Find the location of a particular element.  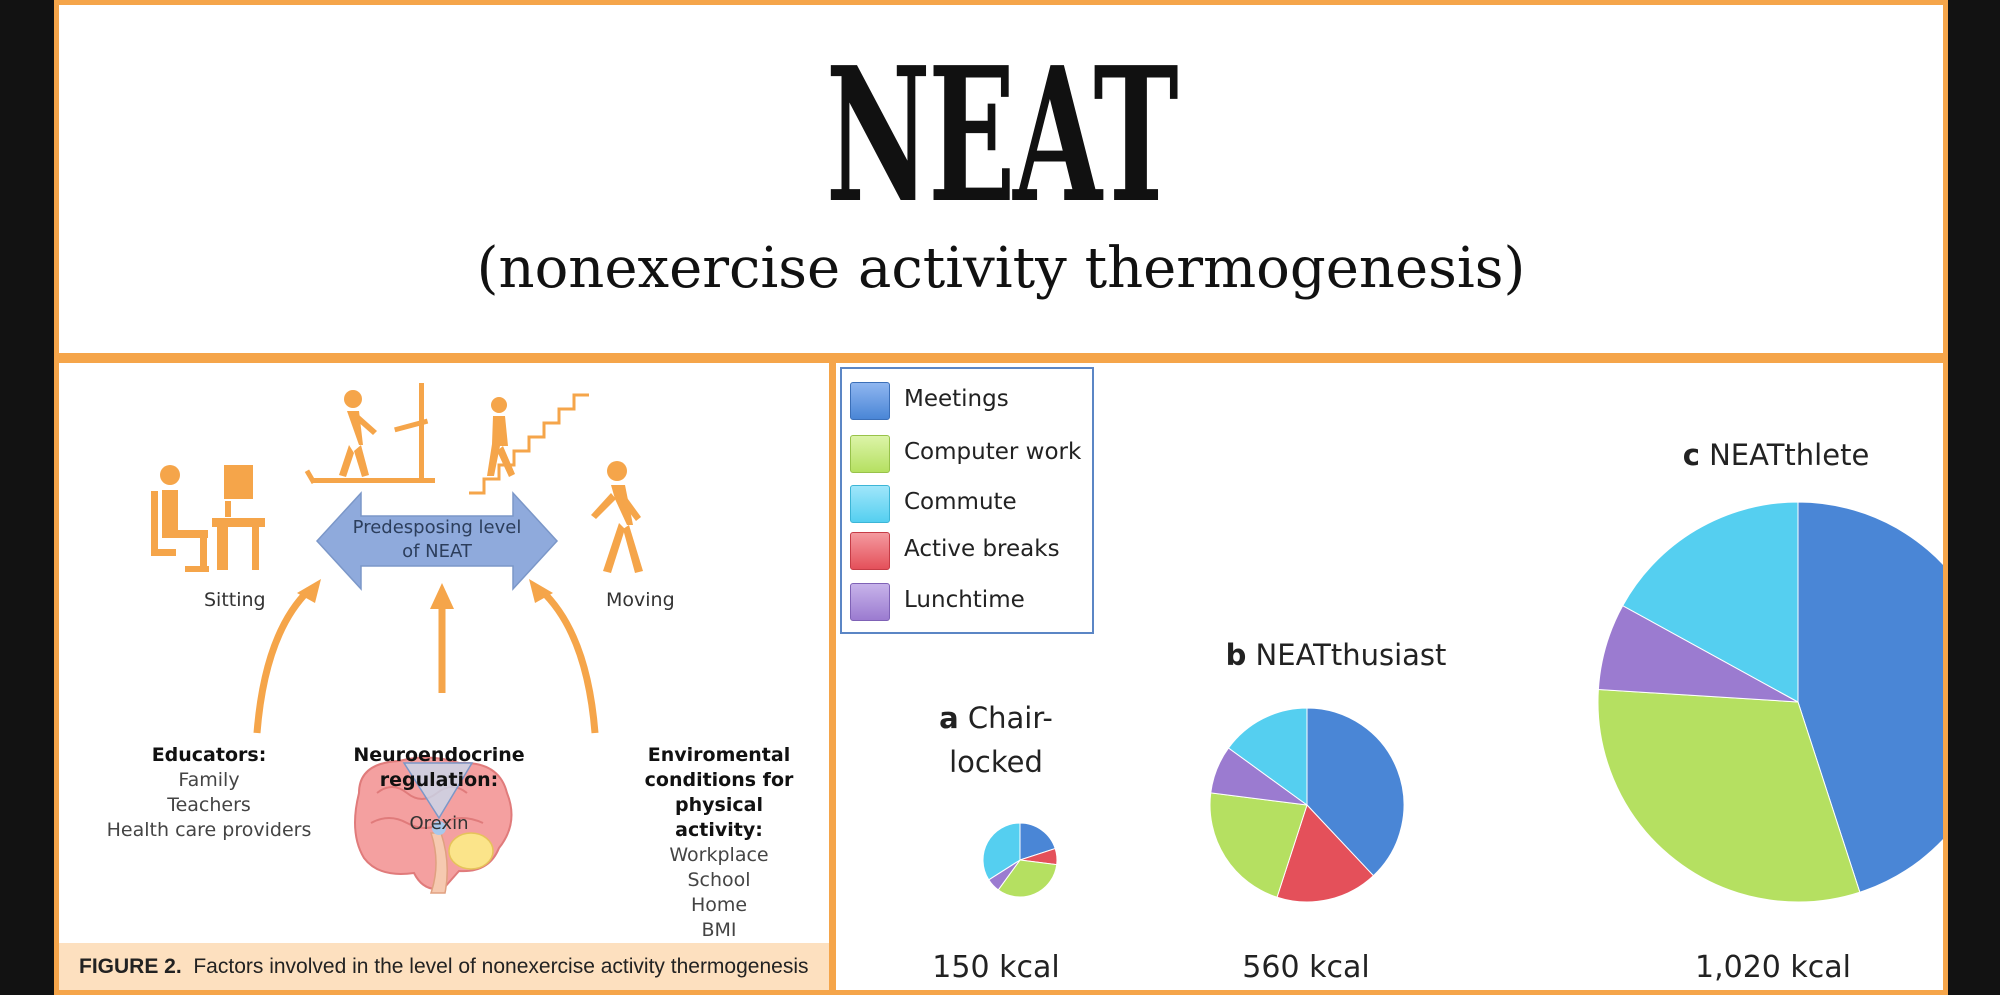

educators-item: Family is located at coordinates (209, 780).